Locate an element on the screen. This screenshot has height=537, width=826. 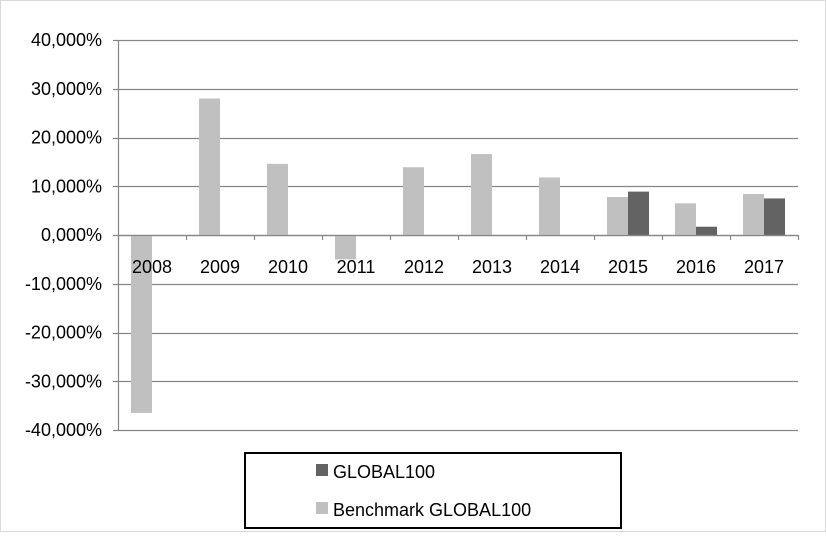
bar-benchmark-global100-2016 is located at coordinates (685, 219).